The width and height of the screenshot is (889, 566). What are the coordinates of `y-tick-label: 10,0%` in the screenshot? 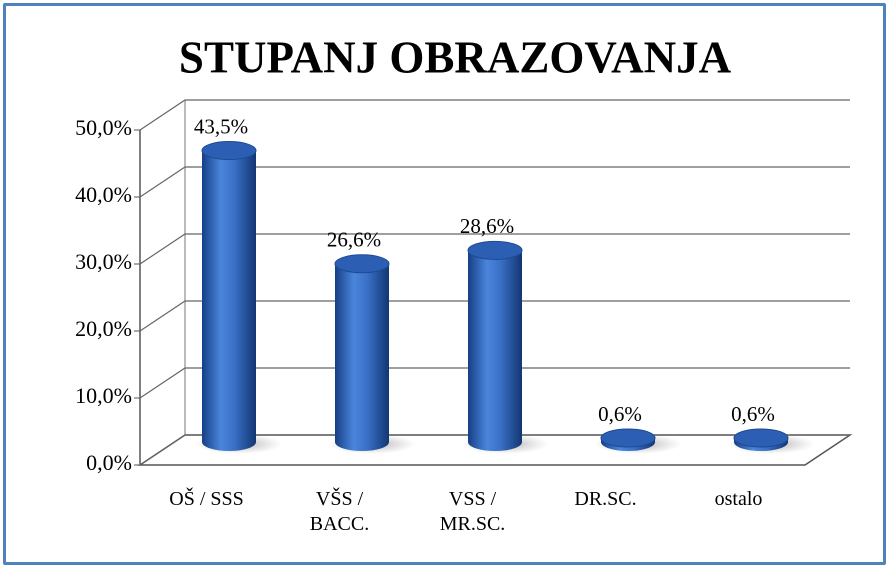 It's located at (103, 395).